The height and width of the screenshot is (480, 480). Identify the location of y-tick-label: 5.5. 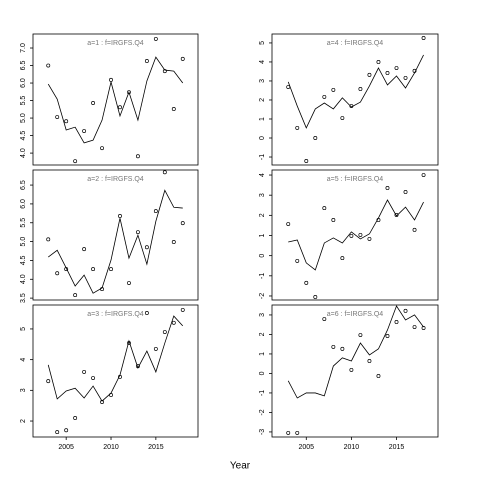
(23, 223).